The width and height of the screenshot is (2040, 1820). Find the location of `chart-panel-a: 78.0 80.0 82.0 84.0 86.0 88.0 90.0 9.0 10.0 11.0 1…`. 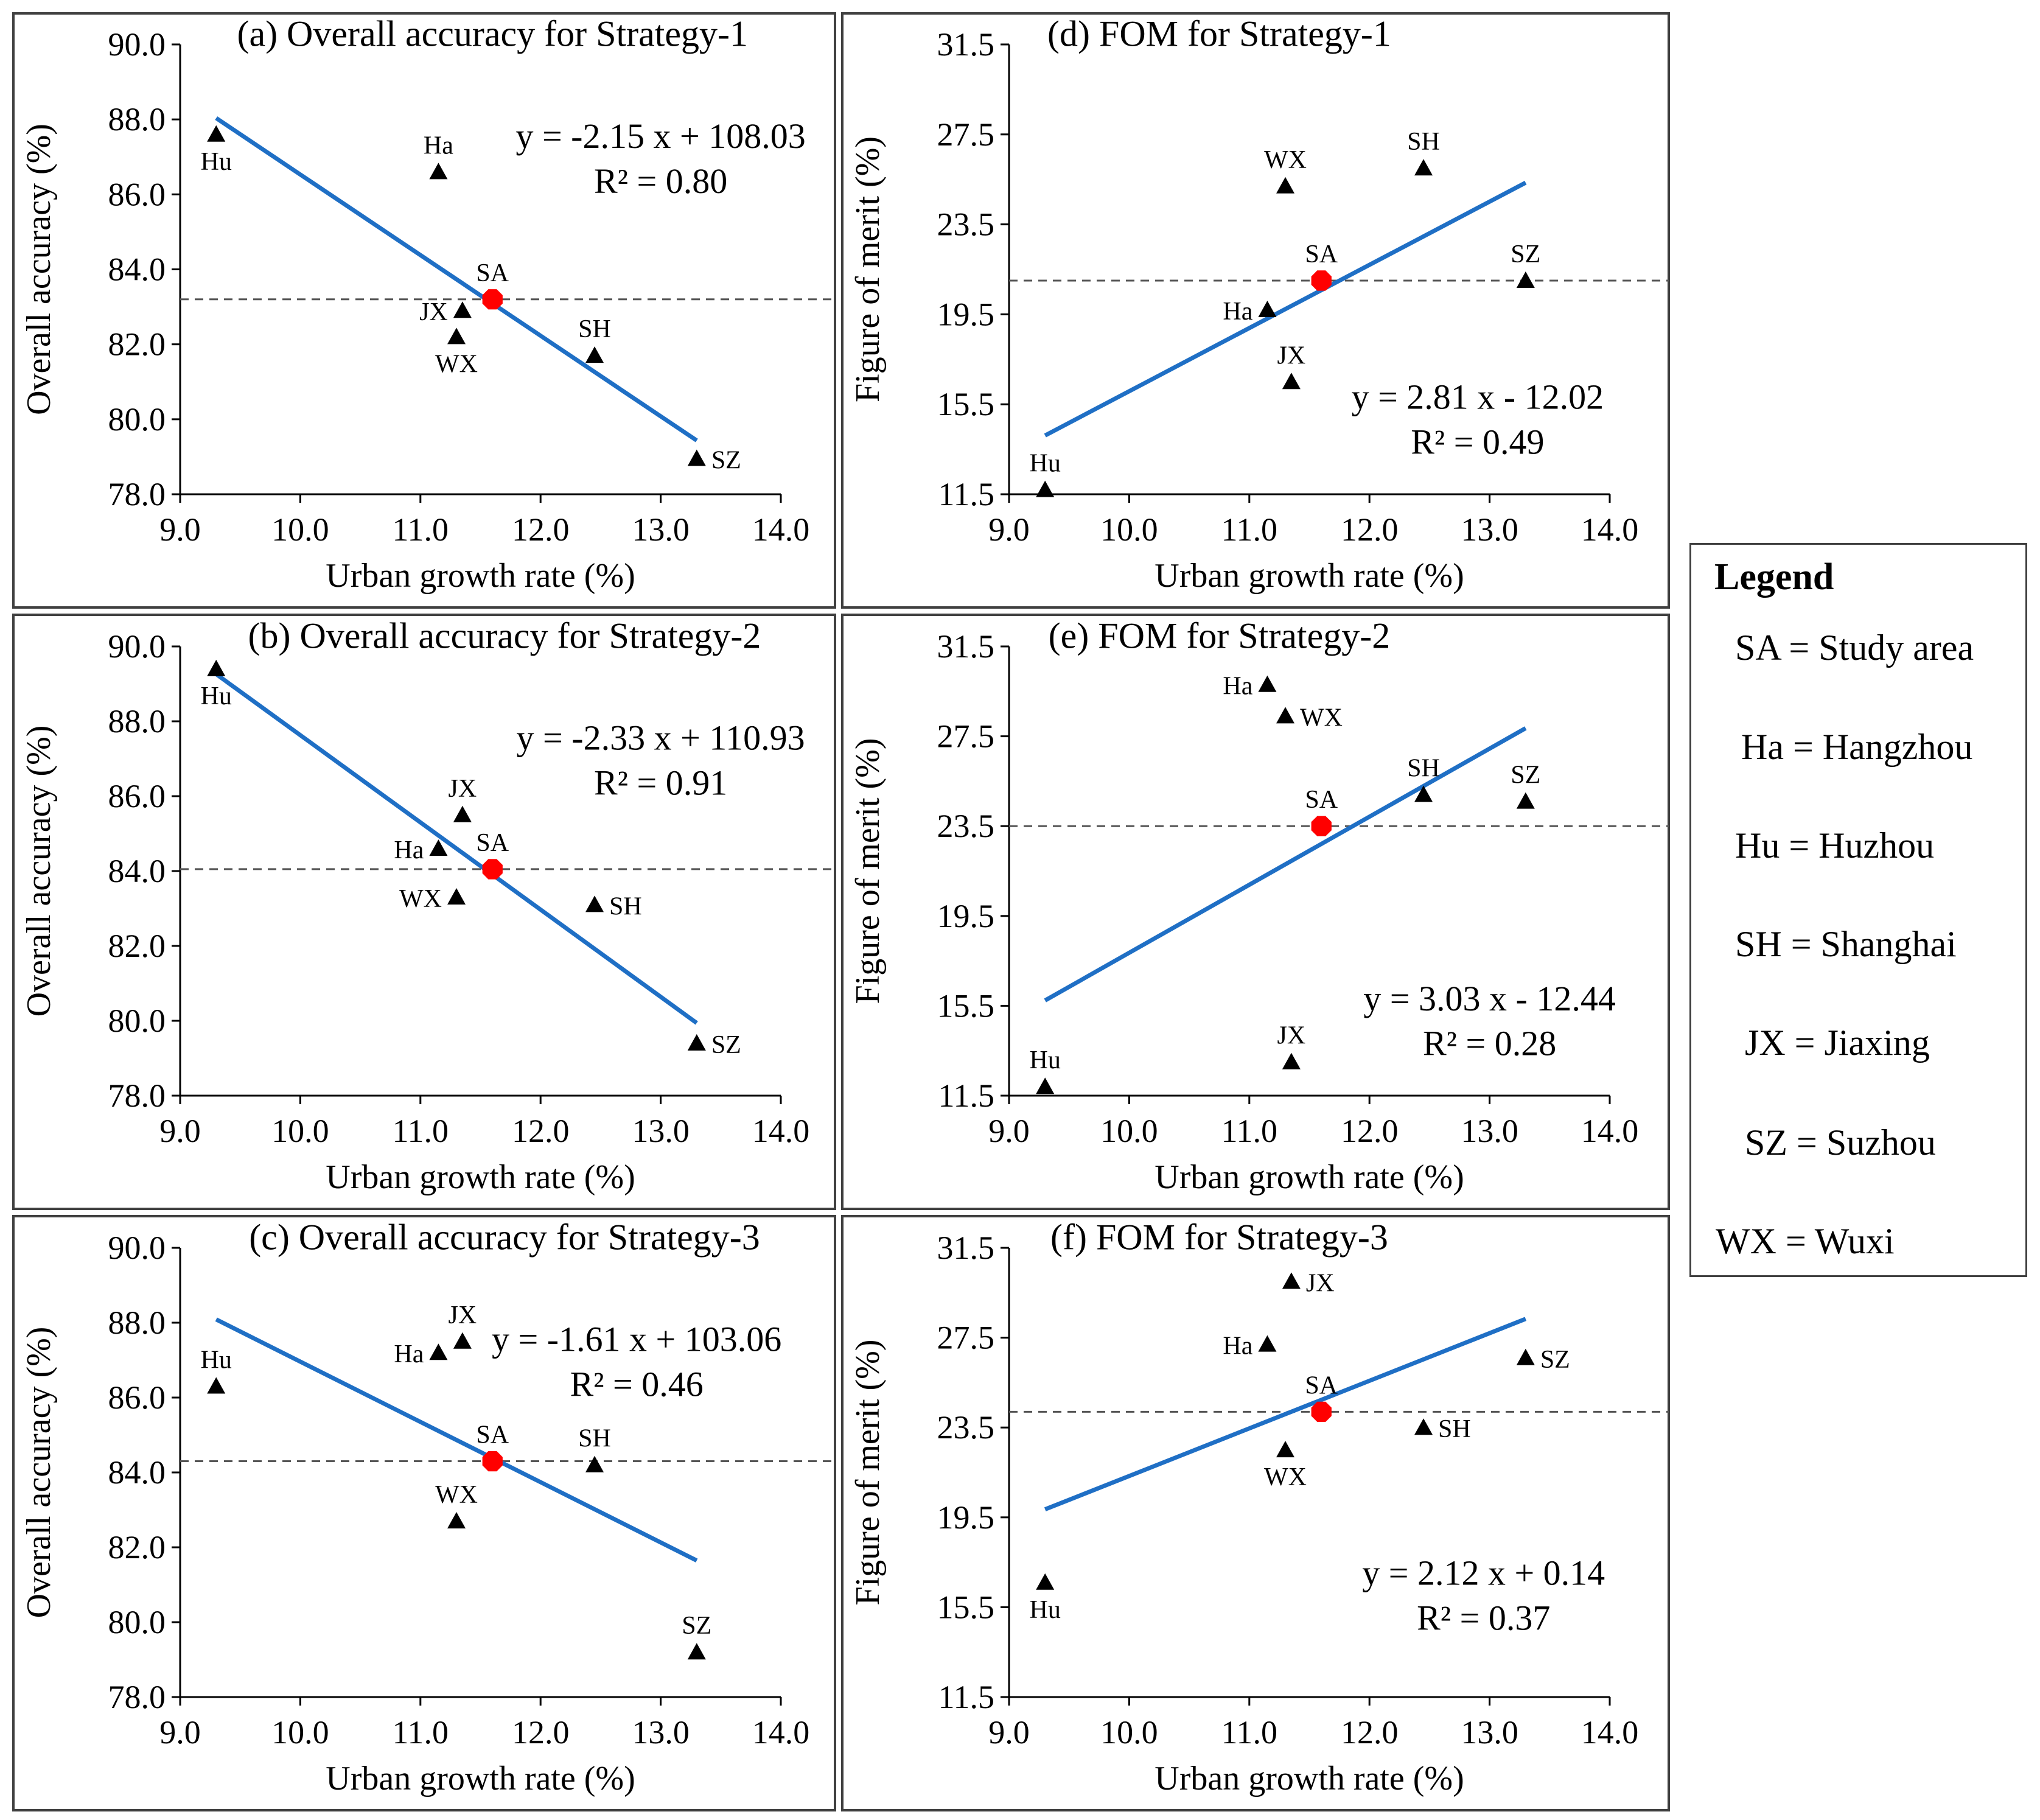

chart-panel-a: 78.0 80.0 82.0 84.0 86.0 88.0 90.0 9.0 10.0 11.0 1… is located at coordinates (424, 310).